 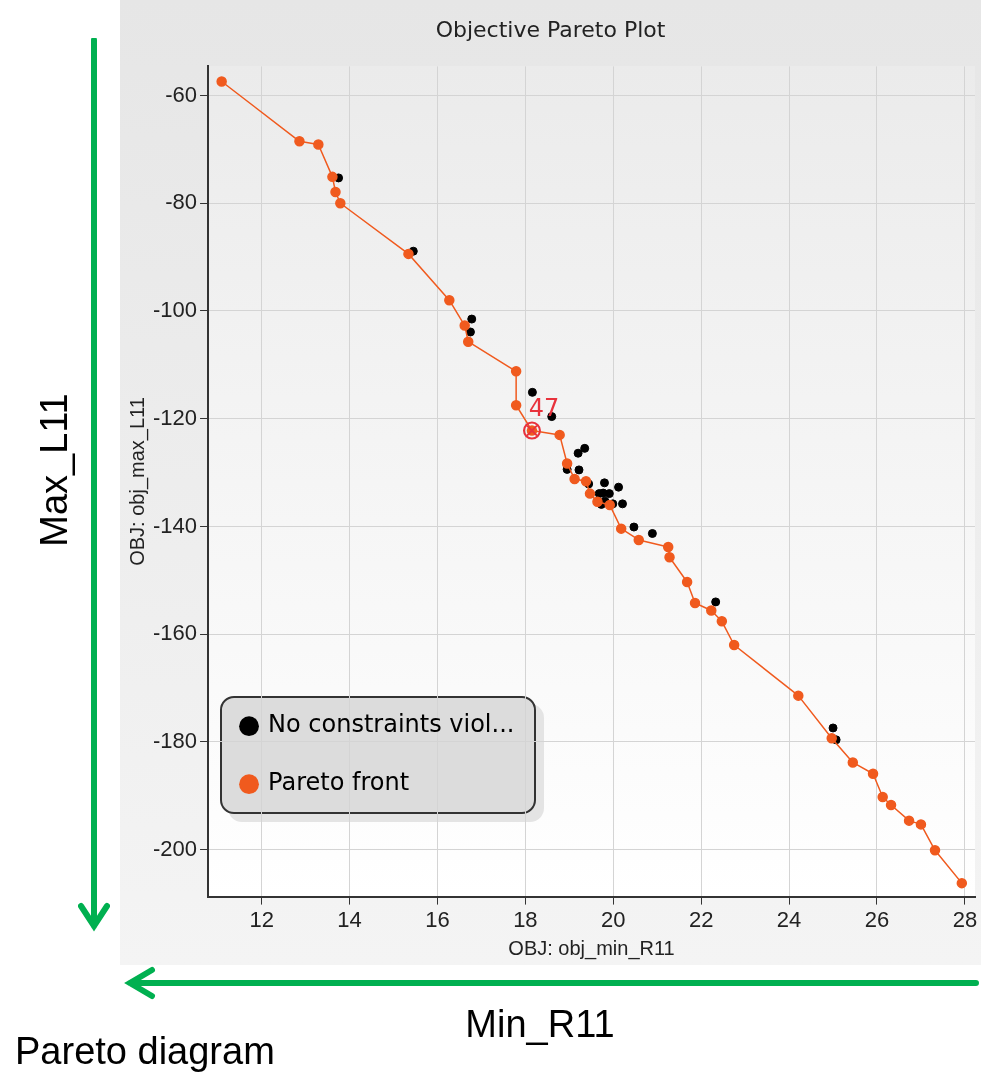 What do you see at coordinates (437, 919) in the screenshot?
I see `x-tick-label: 16` at bounding box center [437, 919].